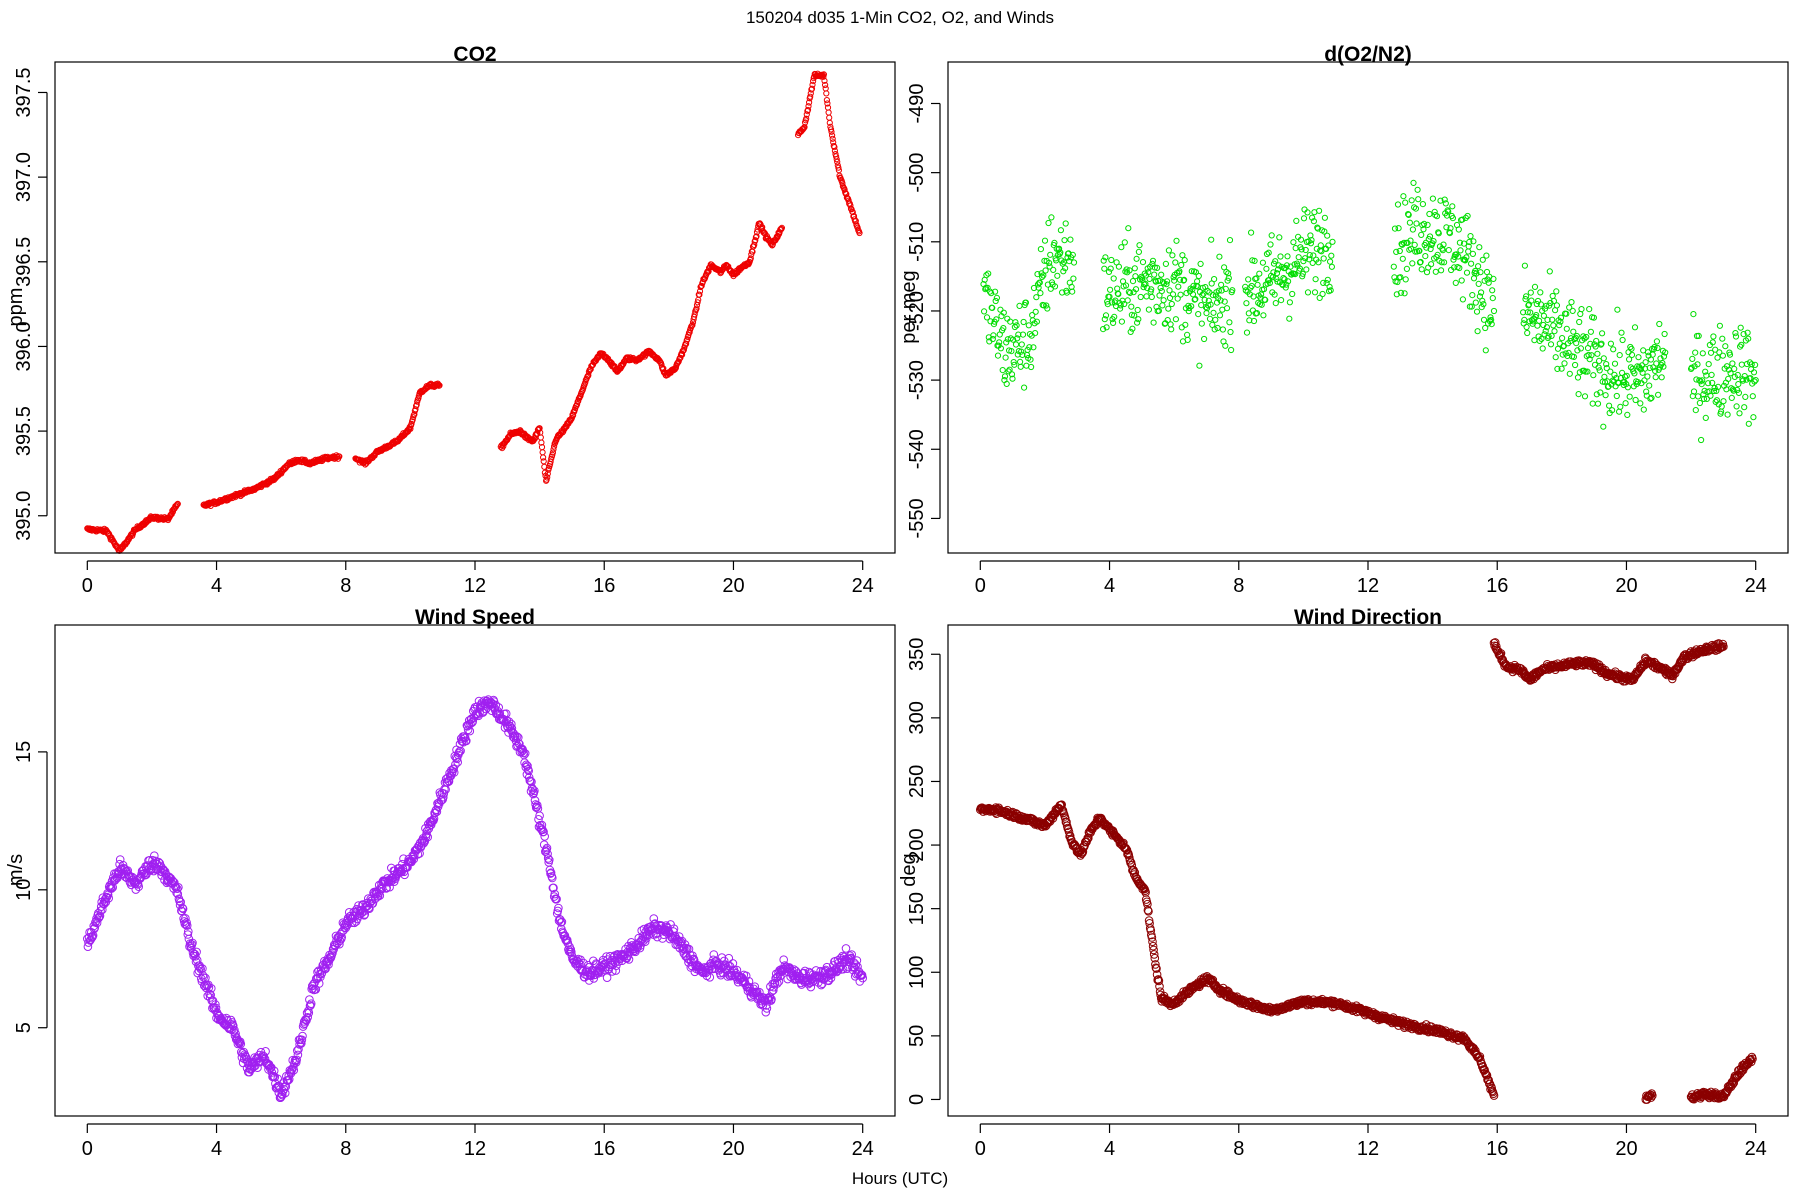  I want to click on co2-x-axis: 0 4 8 12 16 20 24, so click(478, 578).